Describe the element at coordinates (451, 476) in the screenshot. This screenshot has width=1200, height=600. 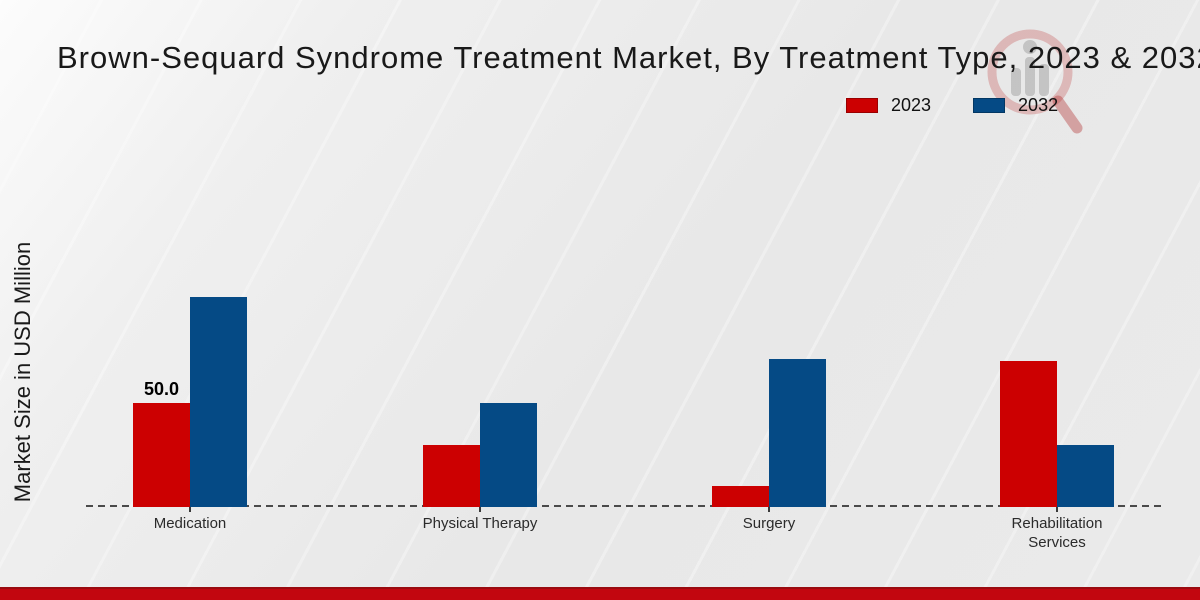
I see `bar-2023-physical-therapy` at that location.